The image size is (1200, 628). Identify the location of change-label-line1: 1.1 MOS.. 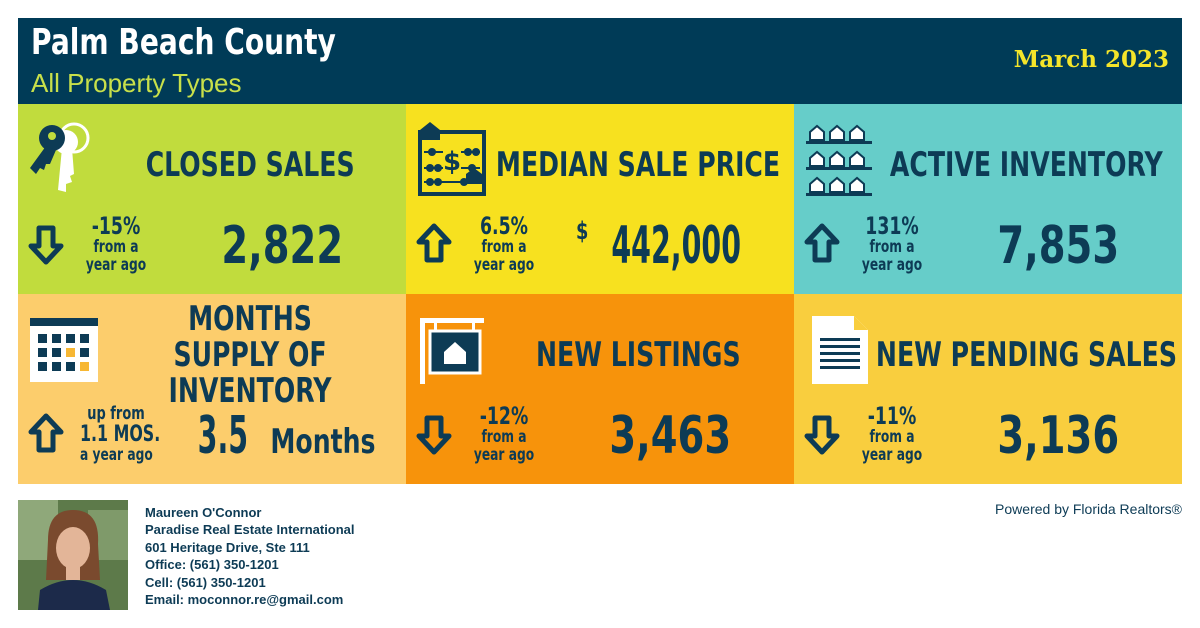
(120, 434).